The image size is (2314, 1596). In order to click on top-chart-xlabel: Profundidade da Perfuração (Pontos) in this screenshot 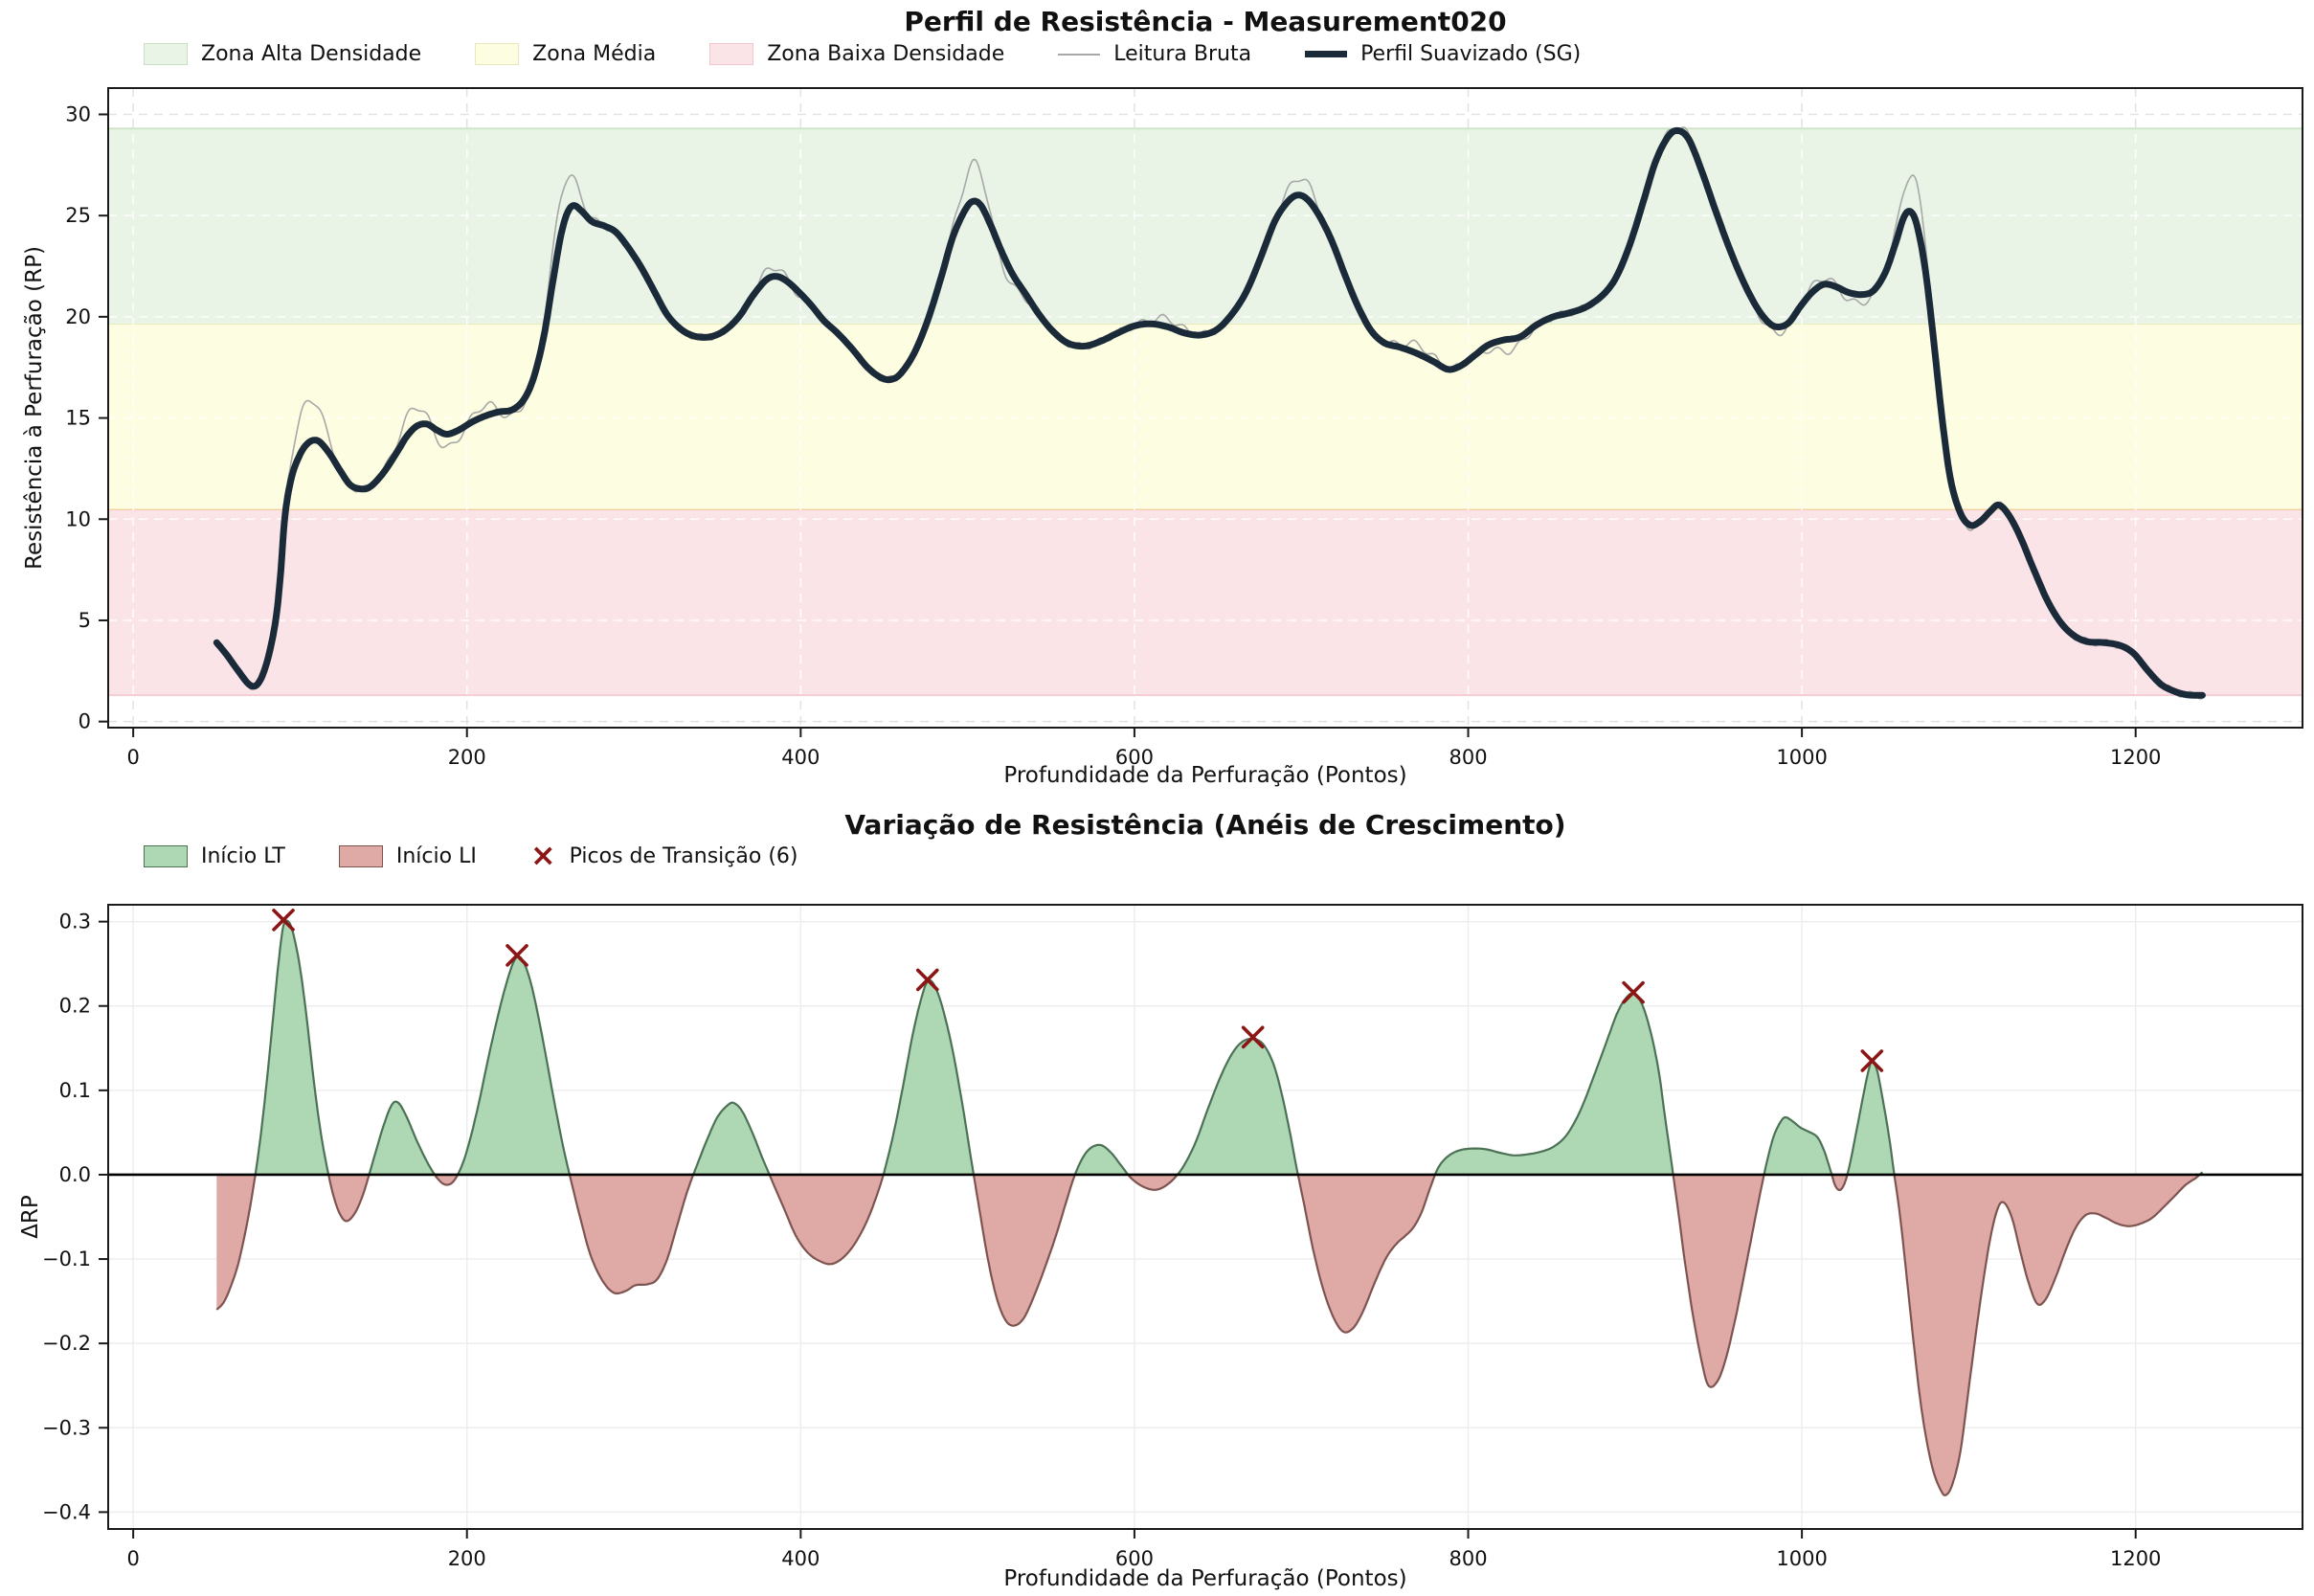, I will do `click(1205, 775)`.